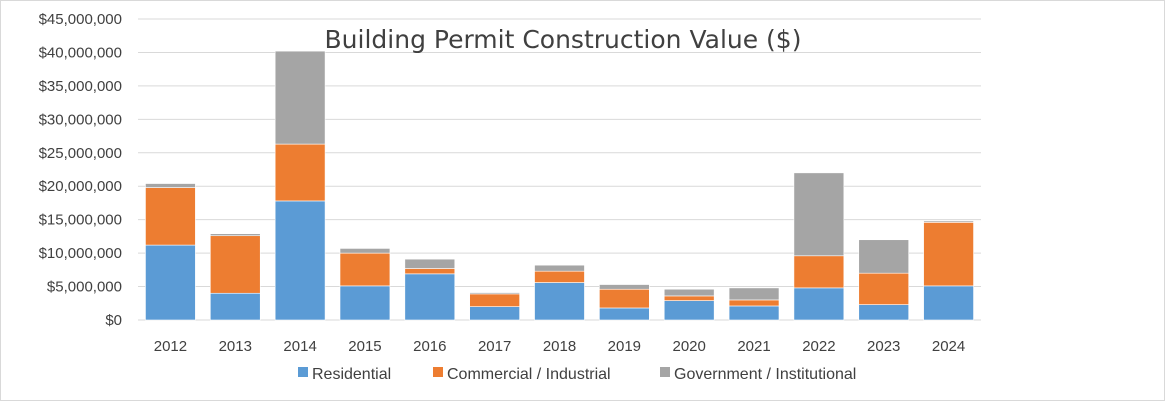 The image size is (1165, 402). I want to click on x-tick-label: 2015, so click(364, 346).